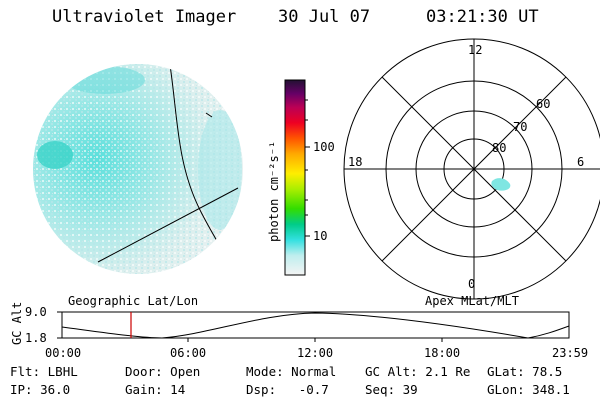  What do you see at coordinates (188, 353) in the screenshot?
I see `alt-xtick-0600: 06:00` at bounding box center [188, 353].